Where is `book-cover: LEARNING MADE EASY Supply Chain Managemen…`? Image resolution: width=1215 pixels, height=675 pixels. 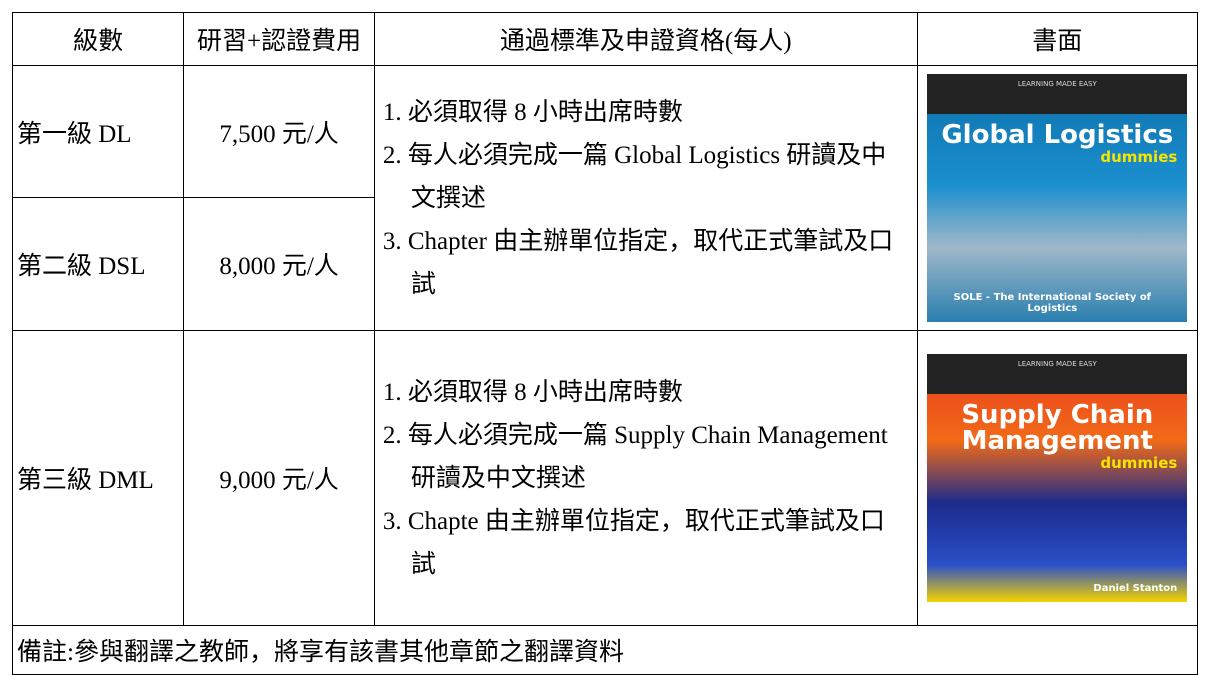
book-cover: LEARNING MADE EASY Supply Chain Managemen… is located at coordinates (1057, 478).